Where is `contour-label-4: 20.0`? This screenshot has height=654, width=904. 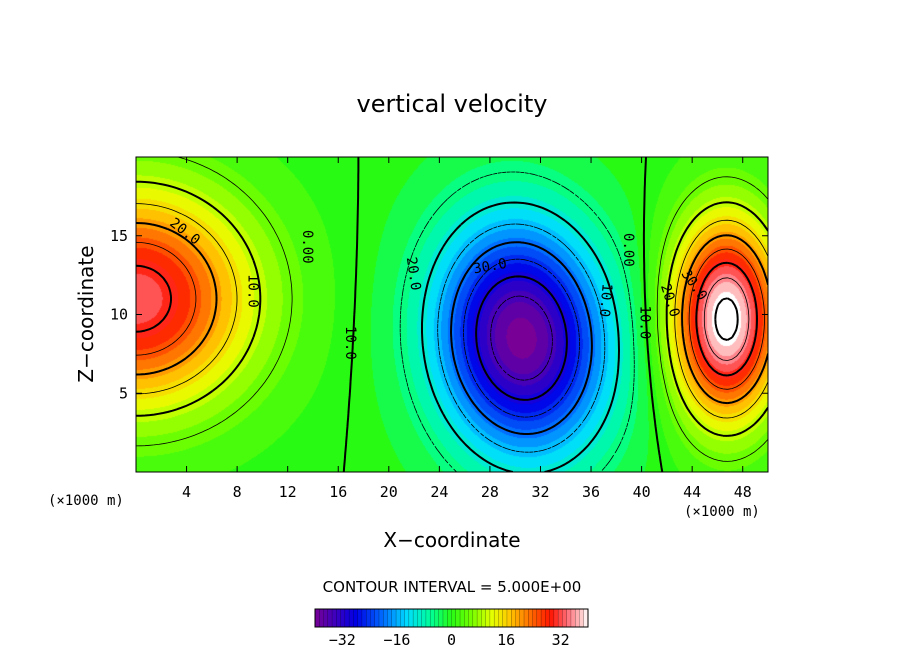
contour-label-4: 20.0 is located at coordinates (413, 274).